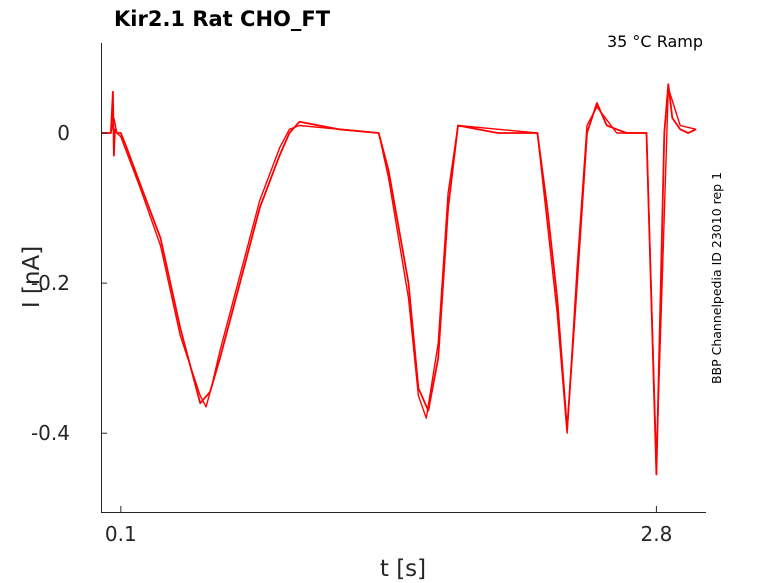  I want to click on x-tick-label: 0.1, so click(121, 534).